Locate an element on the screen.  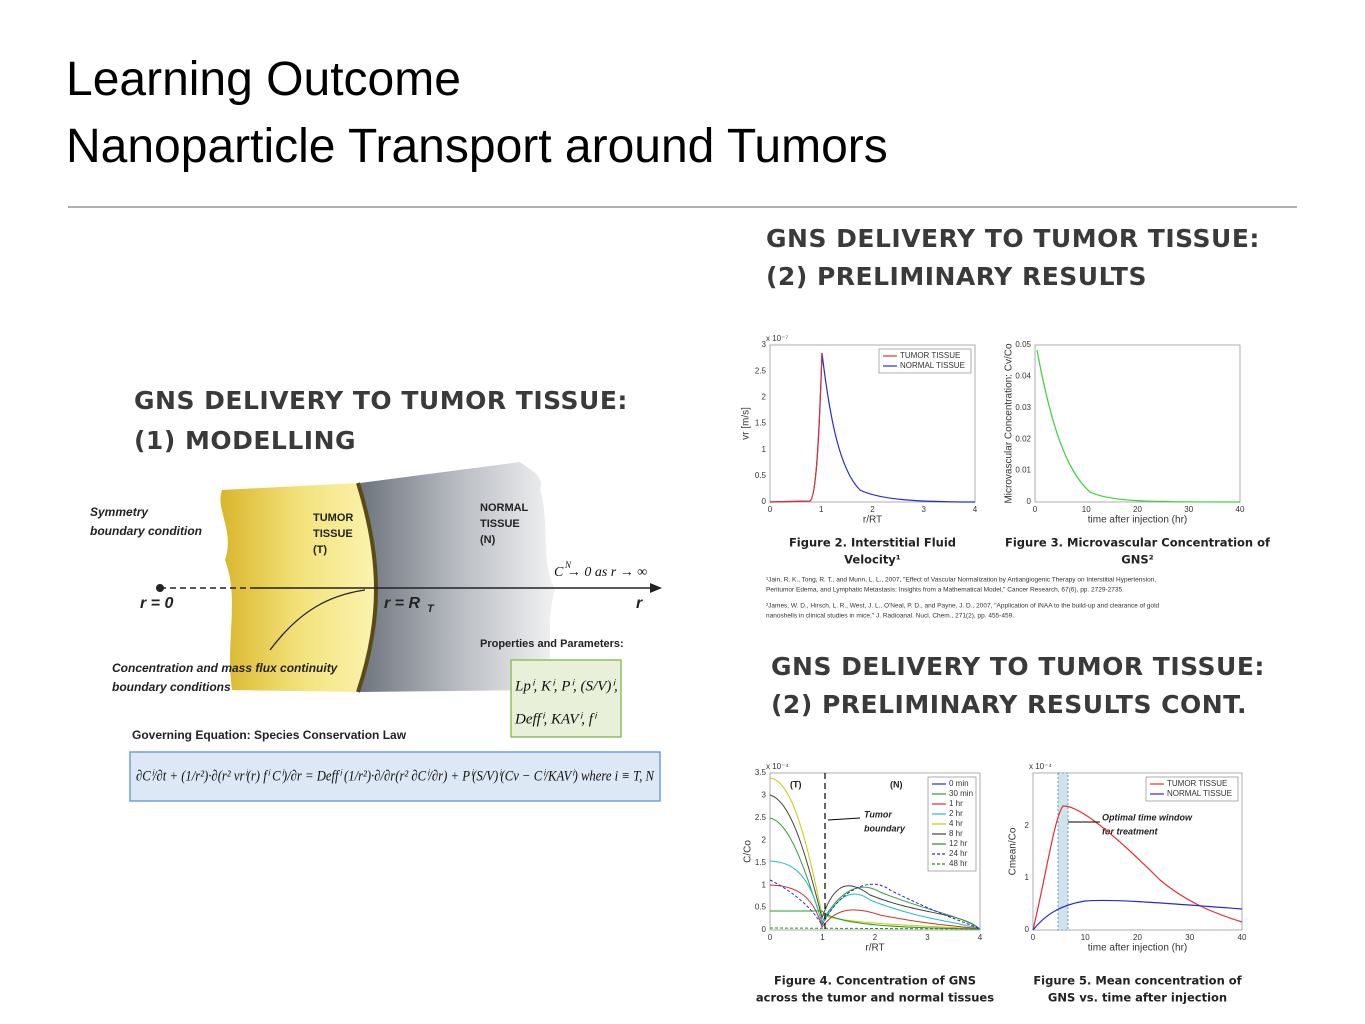
equation-box is located at coordinates (395, 776).